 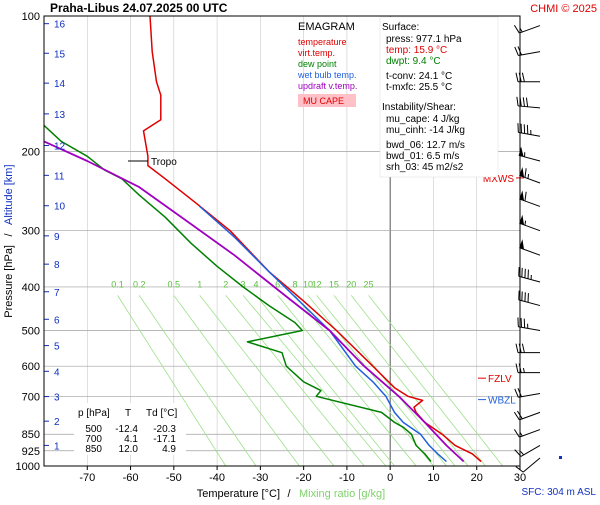 I want to click on mixing-ratio-label: 0.5, so click(x=174, y=284).